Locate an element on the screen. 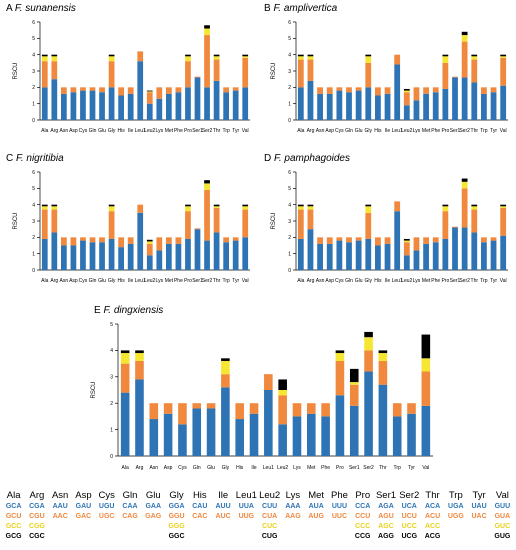 The image size is (516, 550). x-category-label: His is located at coordinates (122, 281).